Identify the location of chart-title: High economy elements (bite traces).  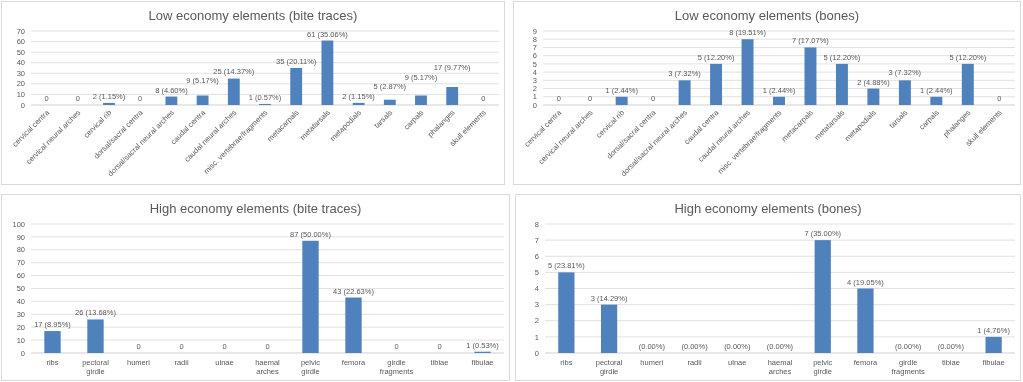
(255, 208).